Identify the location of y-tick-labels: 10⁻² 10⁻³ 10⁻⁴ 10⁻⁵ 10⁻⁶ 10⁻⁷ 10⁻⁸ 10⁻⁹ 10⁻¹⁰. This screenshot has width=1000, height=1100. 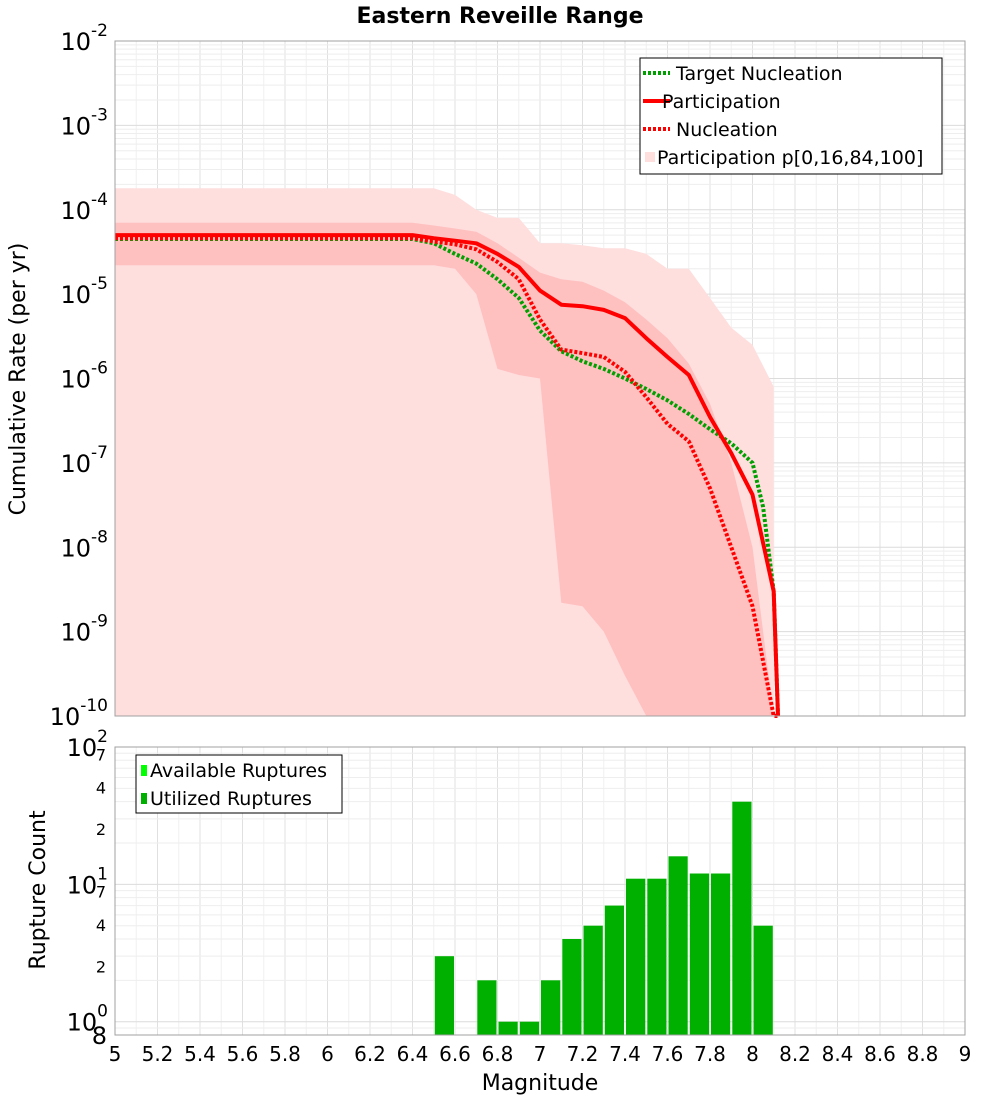
(79, 376).